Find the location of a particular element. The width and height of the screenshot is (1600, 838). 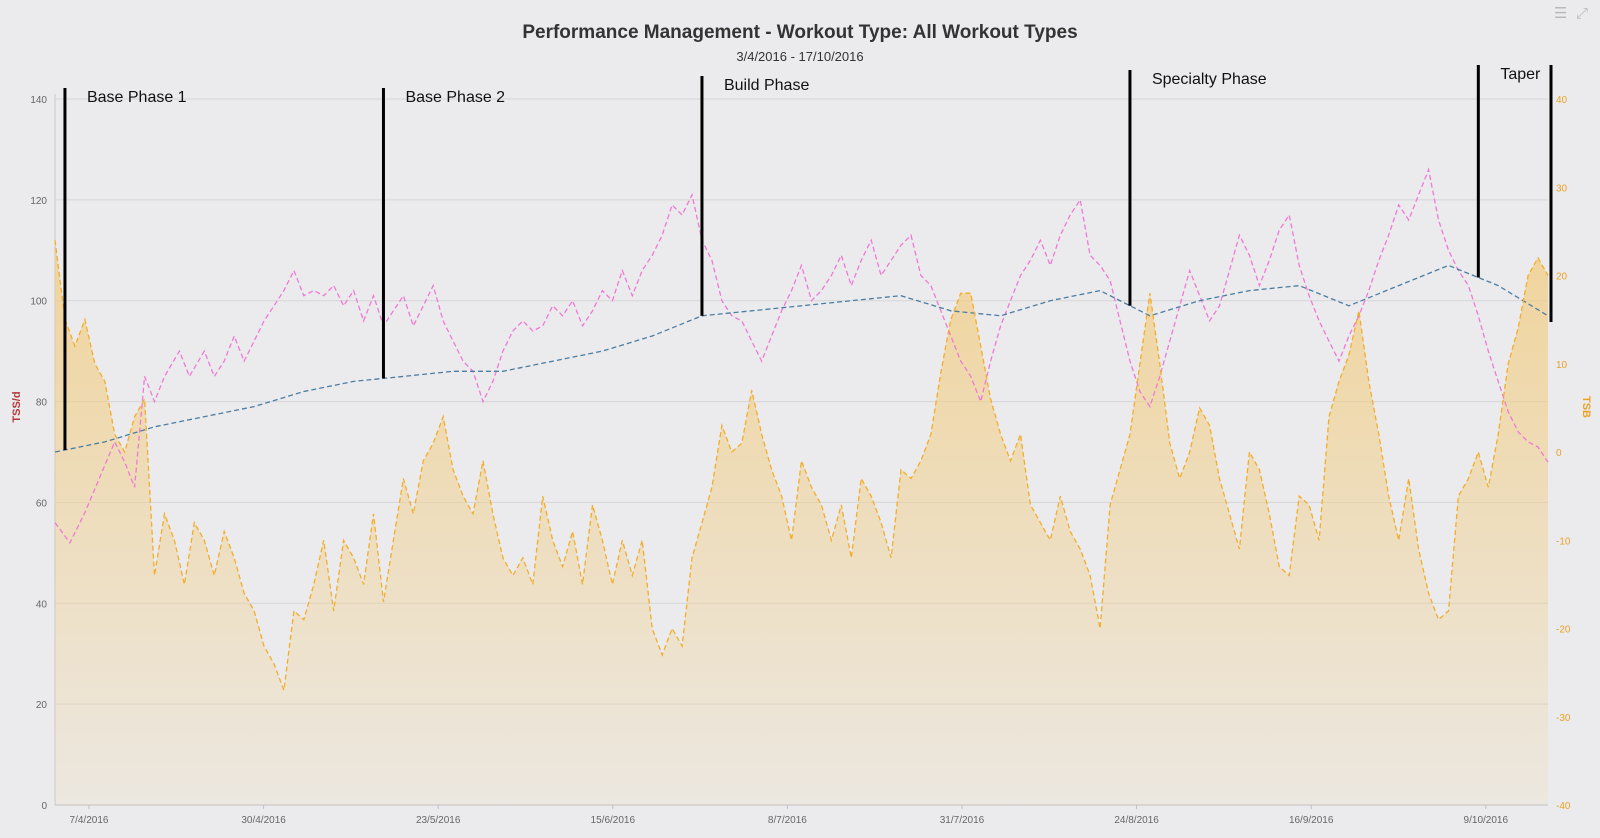

phase-label: Specialty Phase is located at coordinates (1209, 79).